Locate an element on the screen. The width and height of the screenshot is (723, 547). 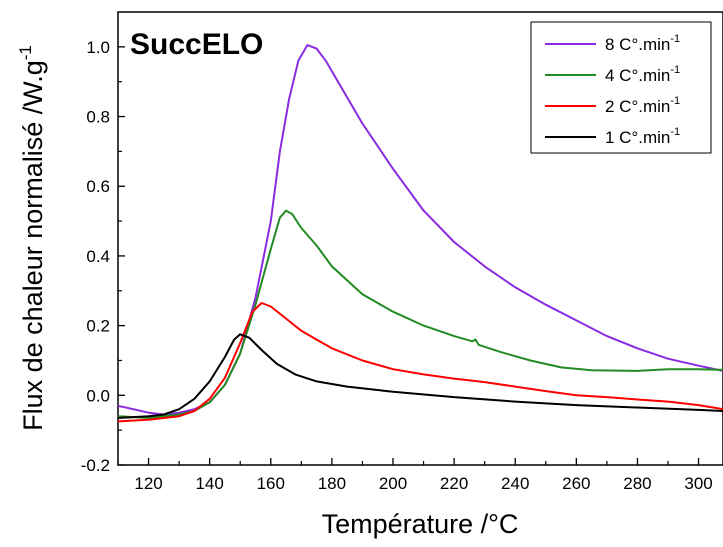
legend-label-4: 1 C°.min-1 is located at coordinates (642, 136).